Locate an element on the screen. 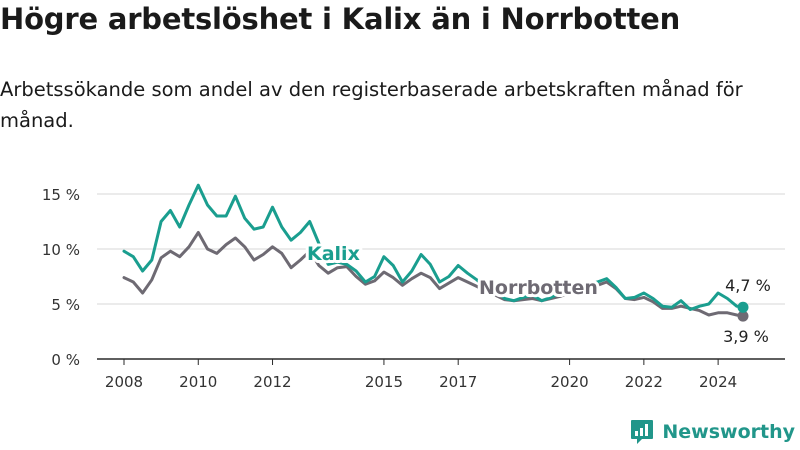 The image size is (800, 450). brand-name: Newsworthy is located at coordinates (728, 432).